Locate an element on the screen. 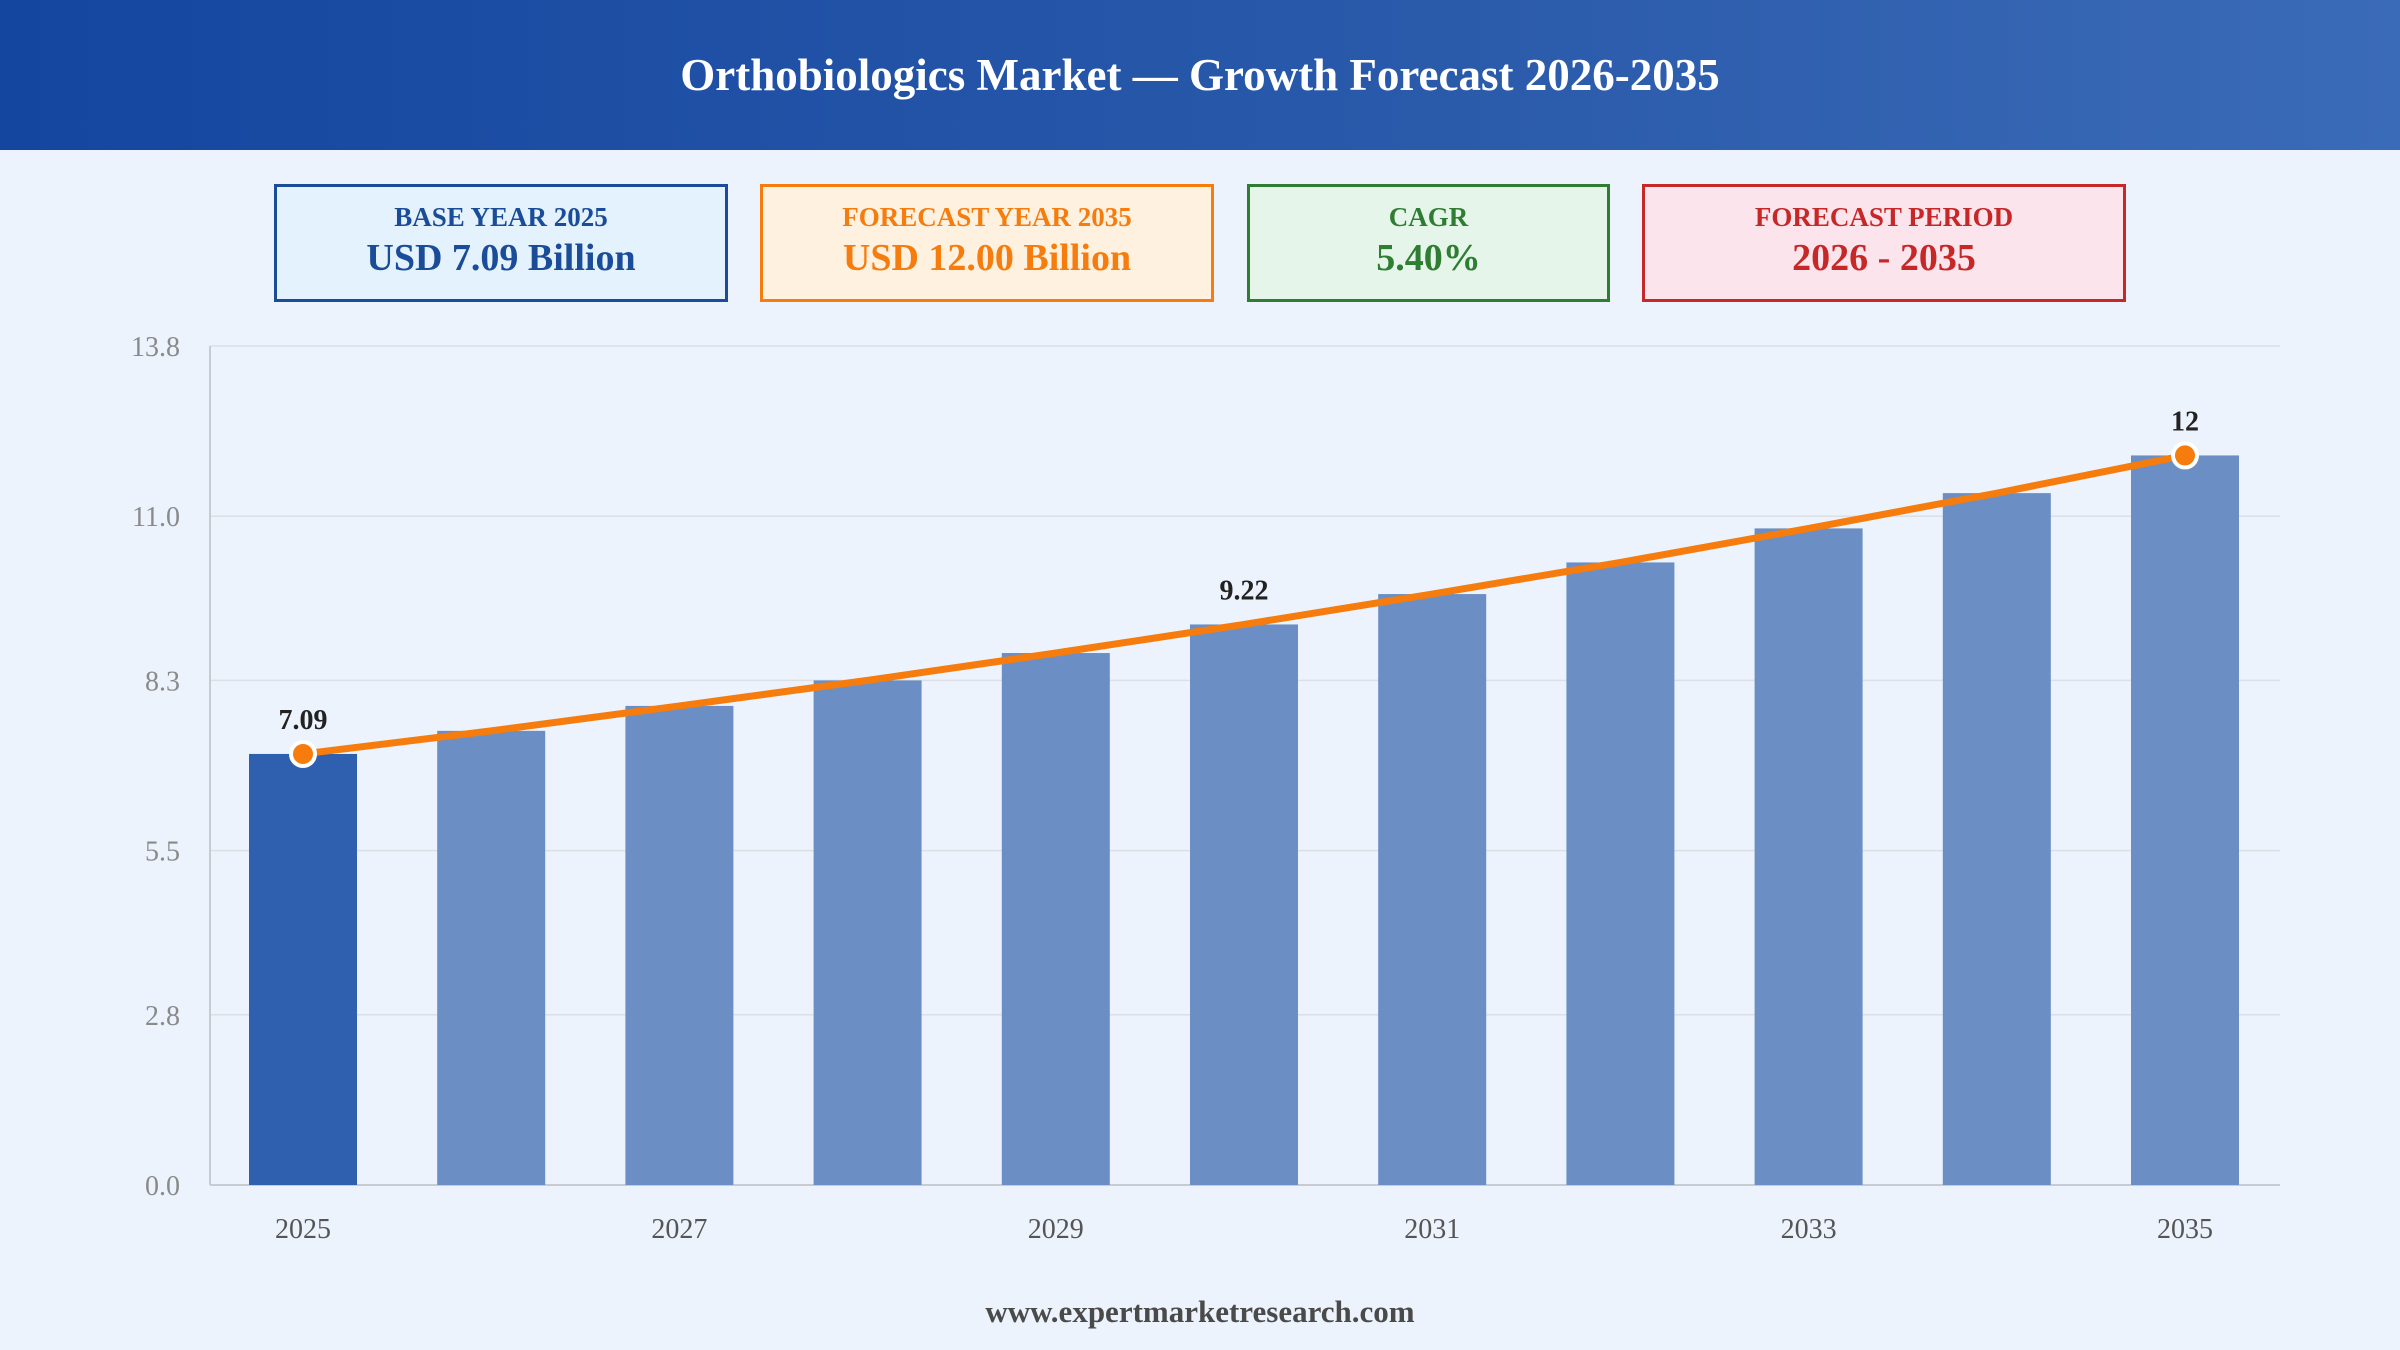 The image size is (2400, 1350). base-year-card: BASE YEAR 2025 USD 7.09 Billion is located at coordinates (501, 243).